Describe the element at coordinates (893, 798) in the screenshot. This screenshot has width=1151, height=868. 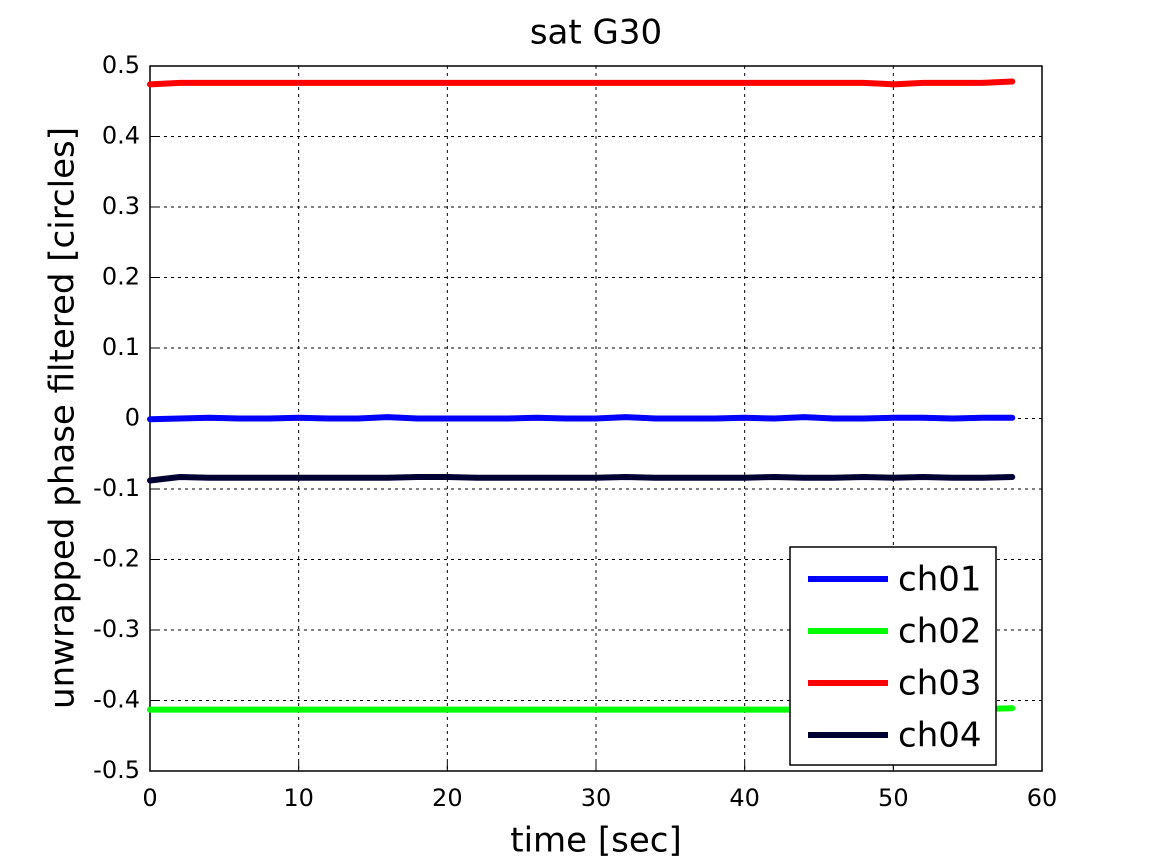
I see `x-tick-label: 50` at that location.